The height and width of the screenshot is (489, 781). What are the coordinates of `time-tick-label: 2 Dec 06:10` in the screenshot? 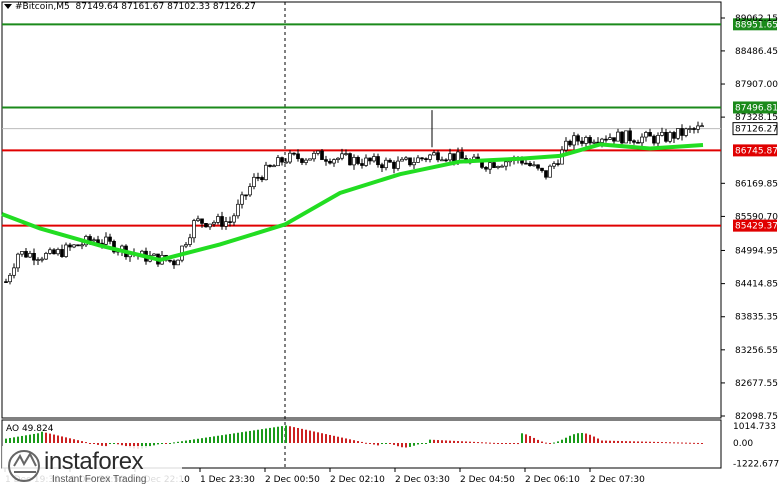 It's located at (552, 480).